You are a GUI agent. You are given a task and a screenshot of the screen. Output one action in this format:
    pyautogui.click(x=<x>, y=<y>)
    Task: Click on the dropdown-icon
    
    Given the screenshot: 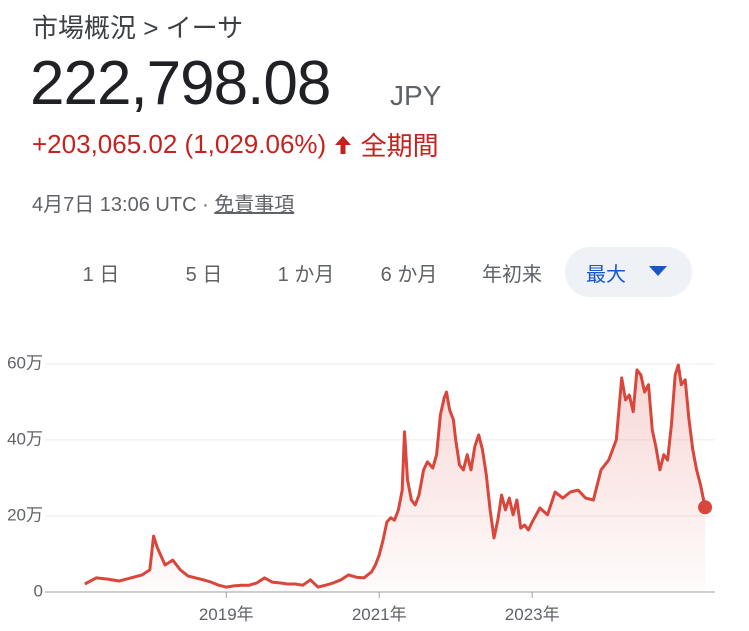 What is the action you would take?
    pyautogui.click(x=658, y=271)
    